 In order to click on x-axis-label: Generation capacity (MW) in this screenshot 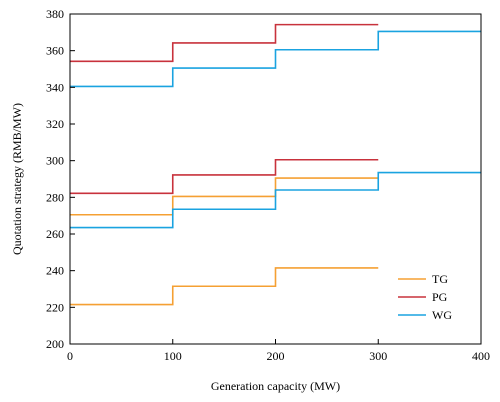, I will do `click(275, 386)`.